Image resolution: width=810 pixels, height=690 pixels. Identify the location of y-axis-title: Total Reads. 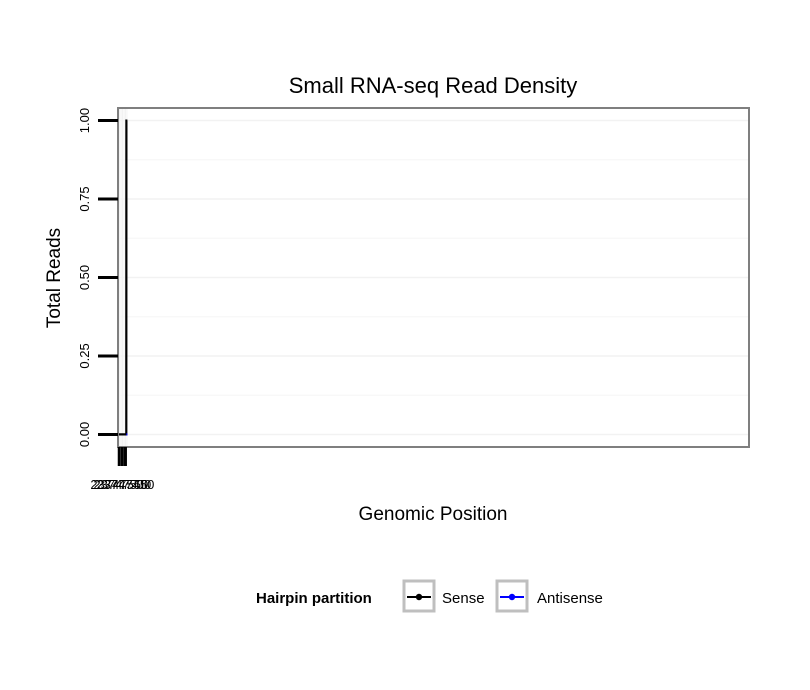
(54, 278).